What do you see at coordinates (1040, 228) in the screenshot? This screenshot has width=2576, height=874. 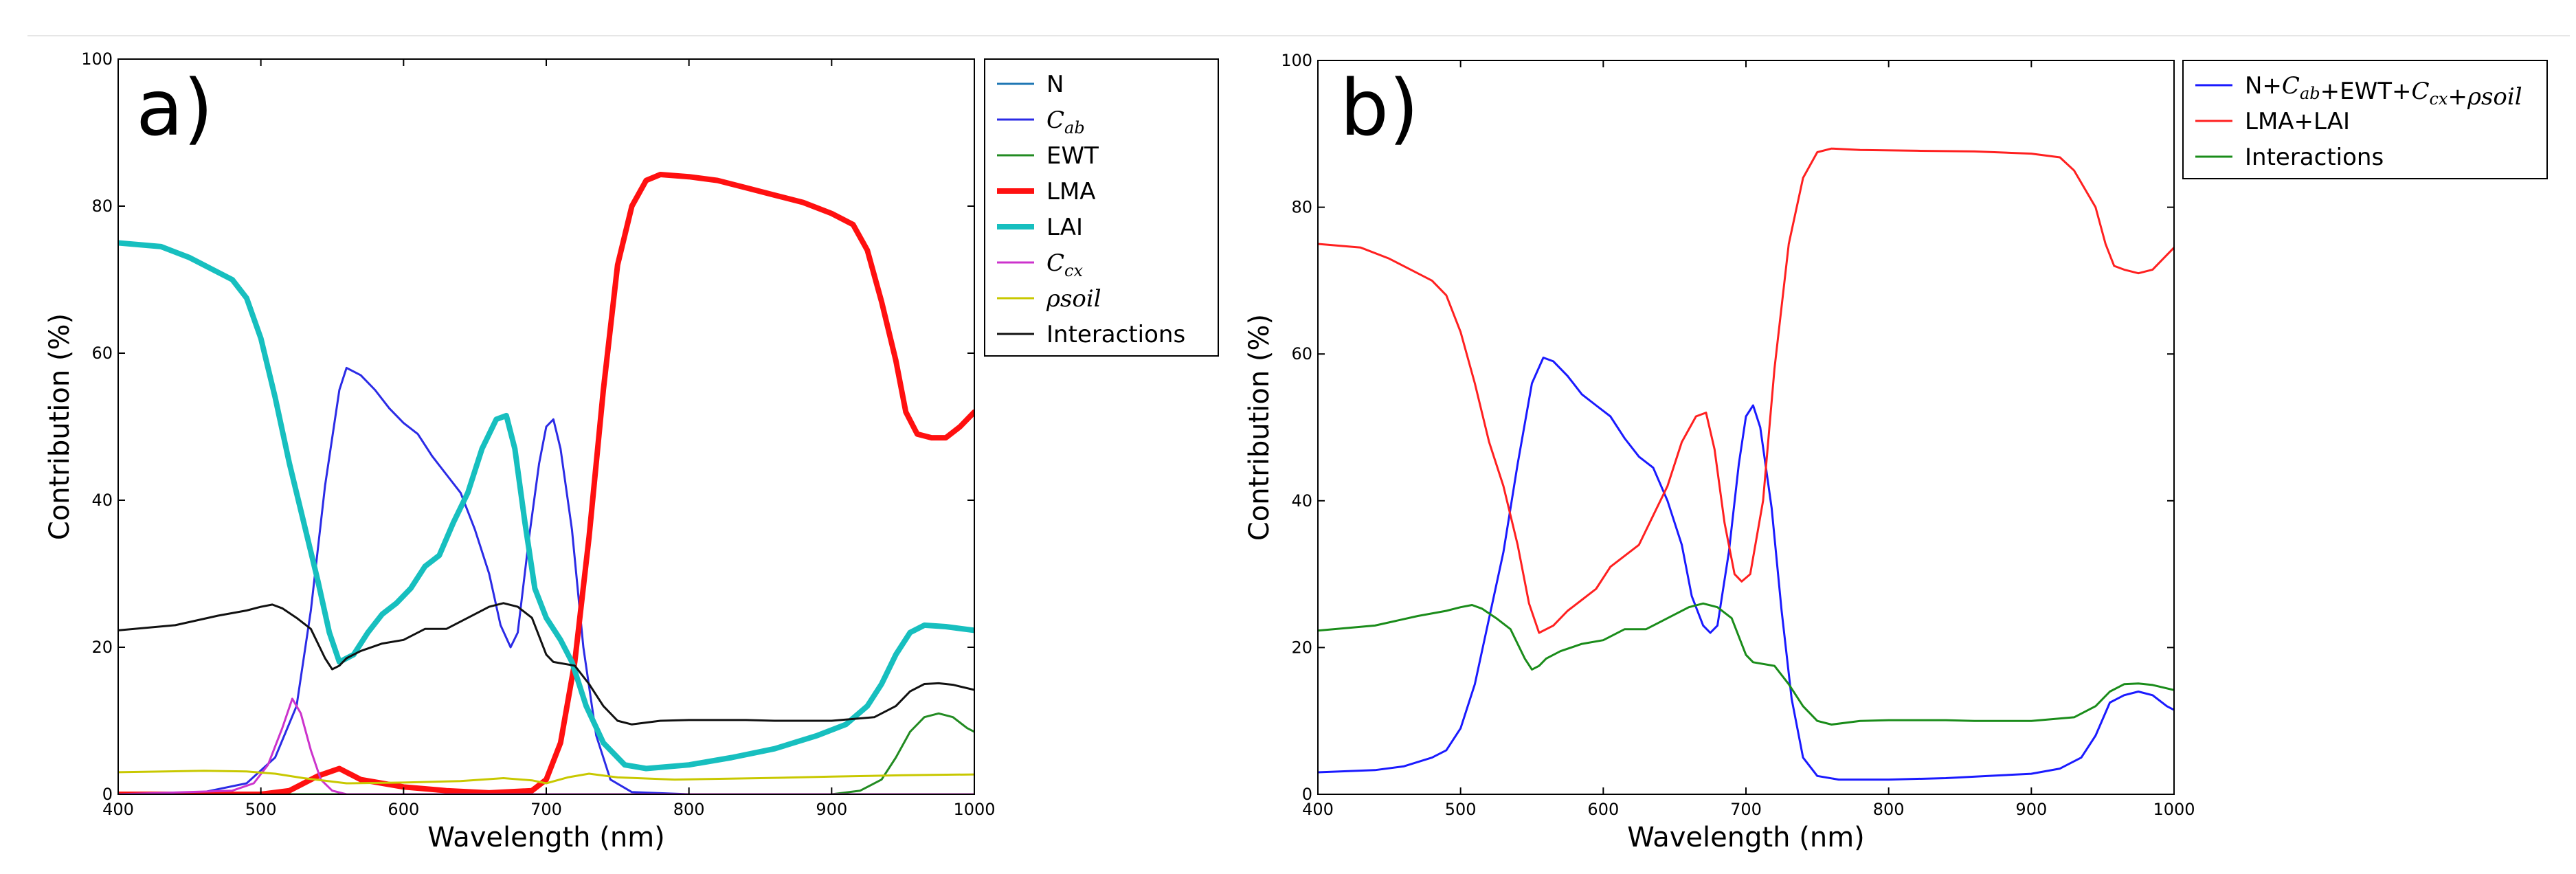 I see `legend-item: LAI` at bounding box center [1040, 228].